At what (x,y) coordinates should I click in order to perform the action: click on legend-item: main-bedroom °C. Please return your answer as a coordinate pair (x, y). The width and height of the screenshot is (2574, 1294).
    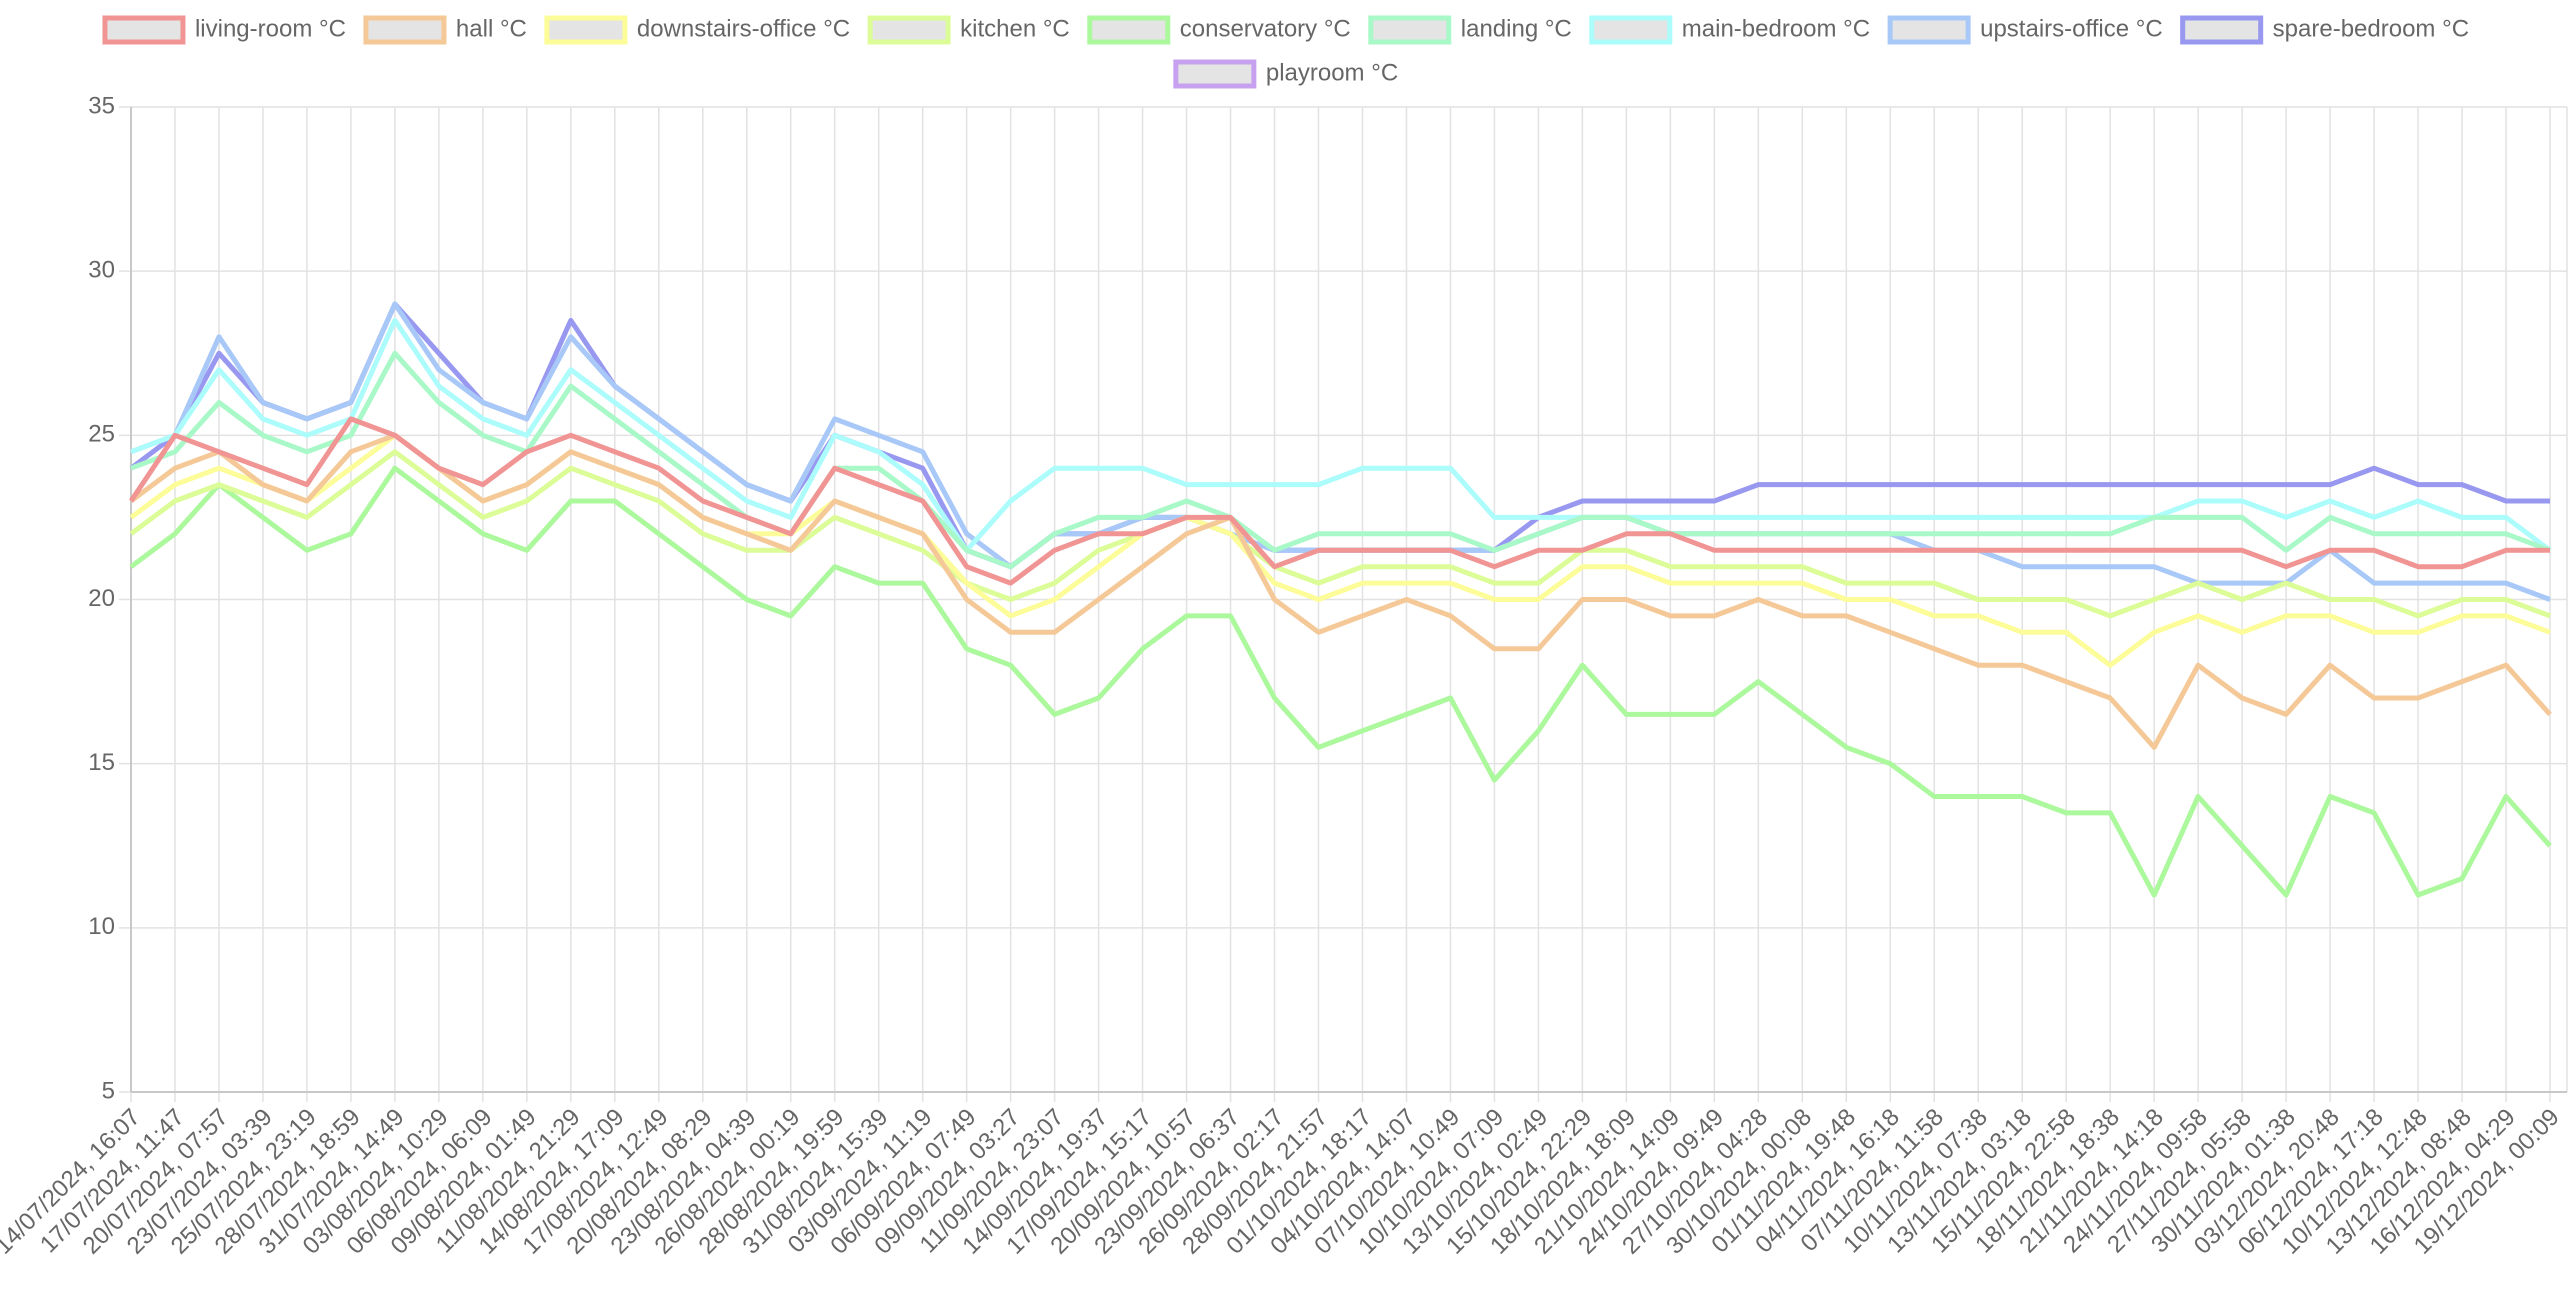
    Looking at the image, I should click on (1729, 30).